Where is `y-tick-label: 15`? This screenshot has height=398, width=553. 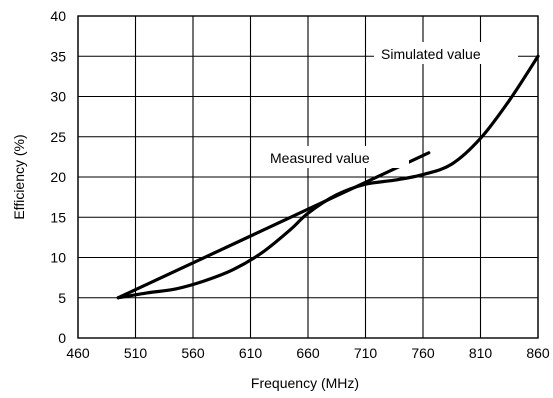 y-tick-label: 15 is located at coordinates (58, 217).